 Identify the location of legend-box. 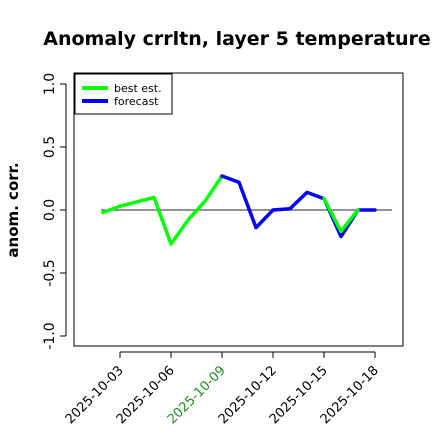
(123, 94).